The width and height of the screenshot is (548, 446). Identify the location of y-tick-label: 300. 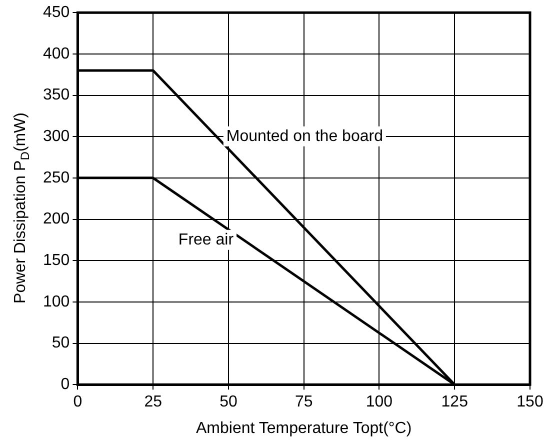
(56, 137).